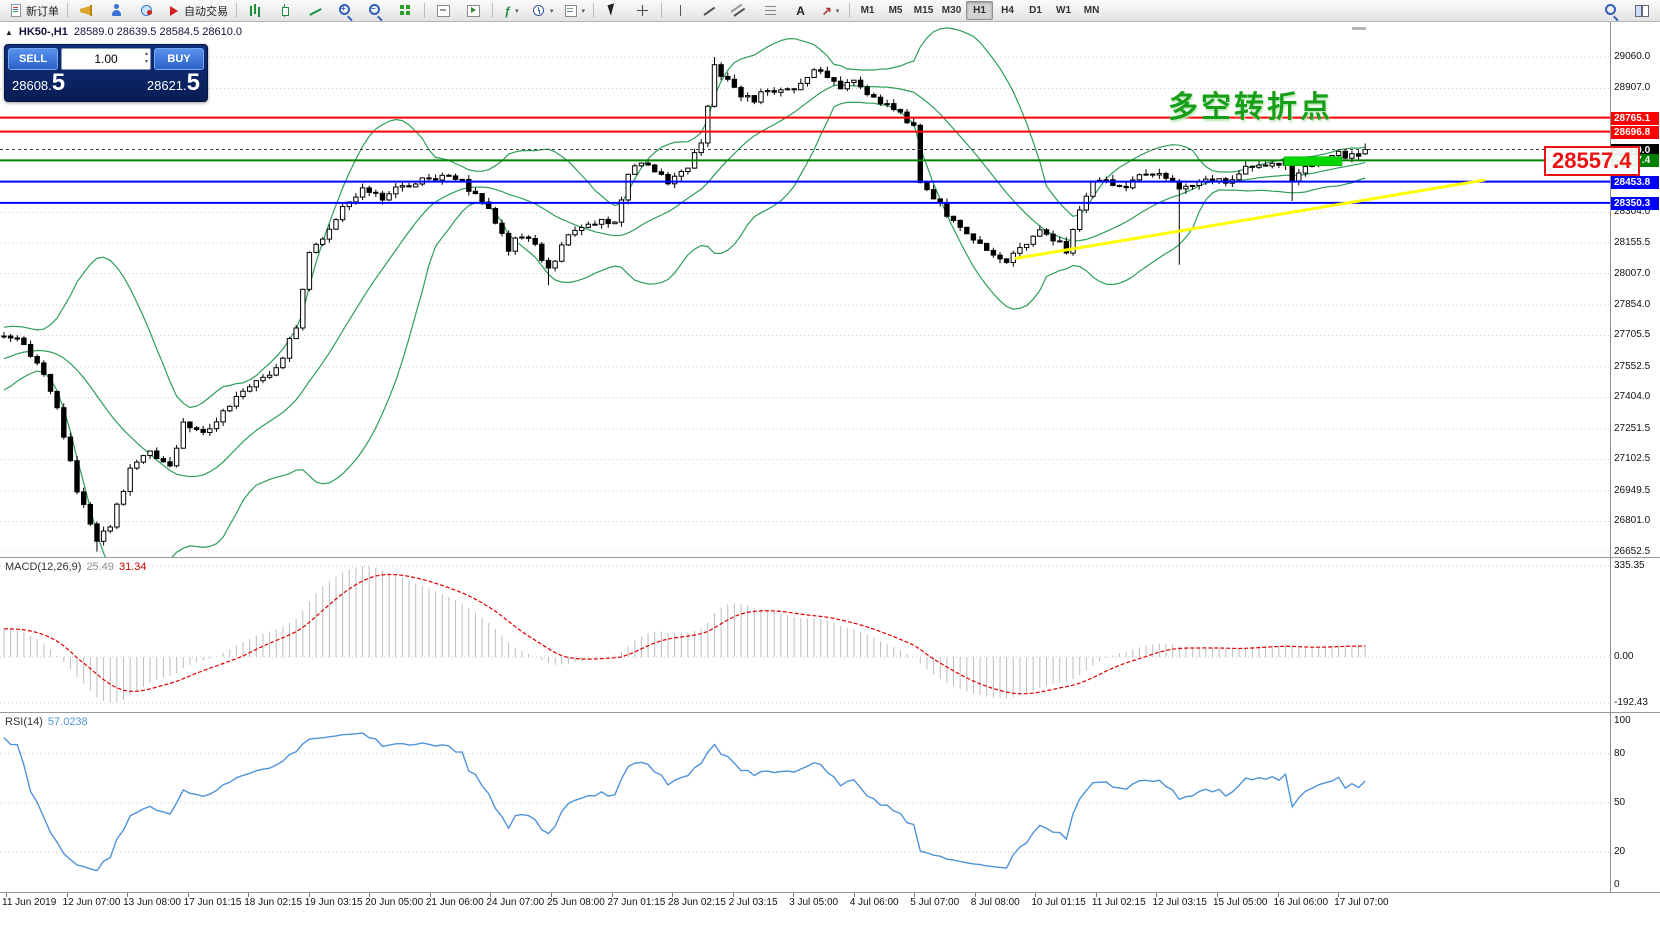 This screenshot has height=952, width=1660. I want to click on search-icon, so click(1611, 10).